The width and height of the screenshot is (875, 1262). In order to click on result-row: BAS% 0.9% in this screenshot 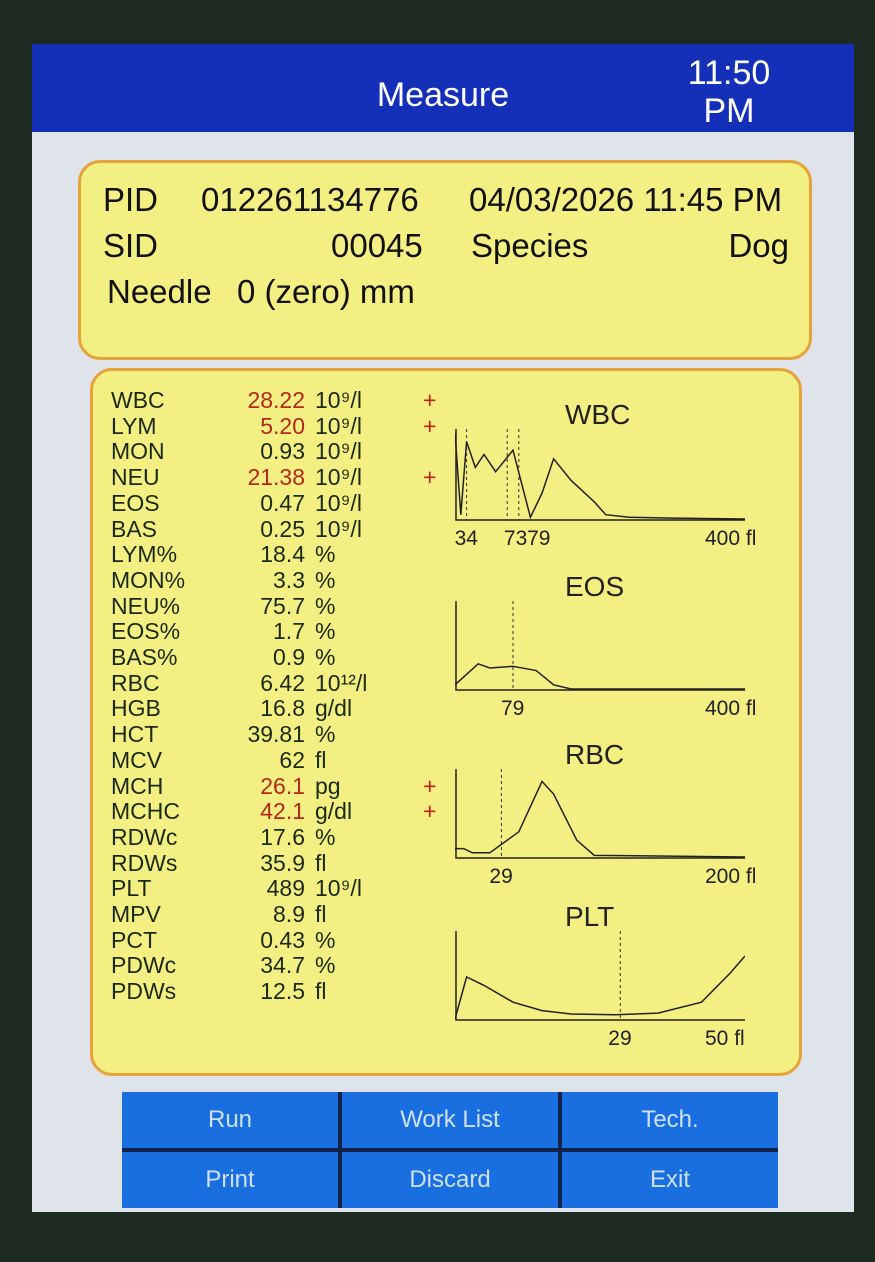, I will do `click(273, 657)`.